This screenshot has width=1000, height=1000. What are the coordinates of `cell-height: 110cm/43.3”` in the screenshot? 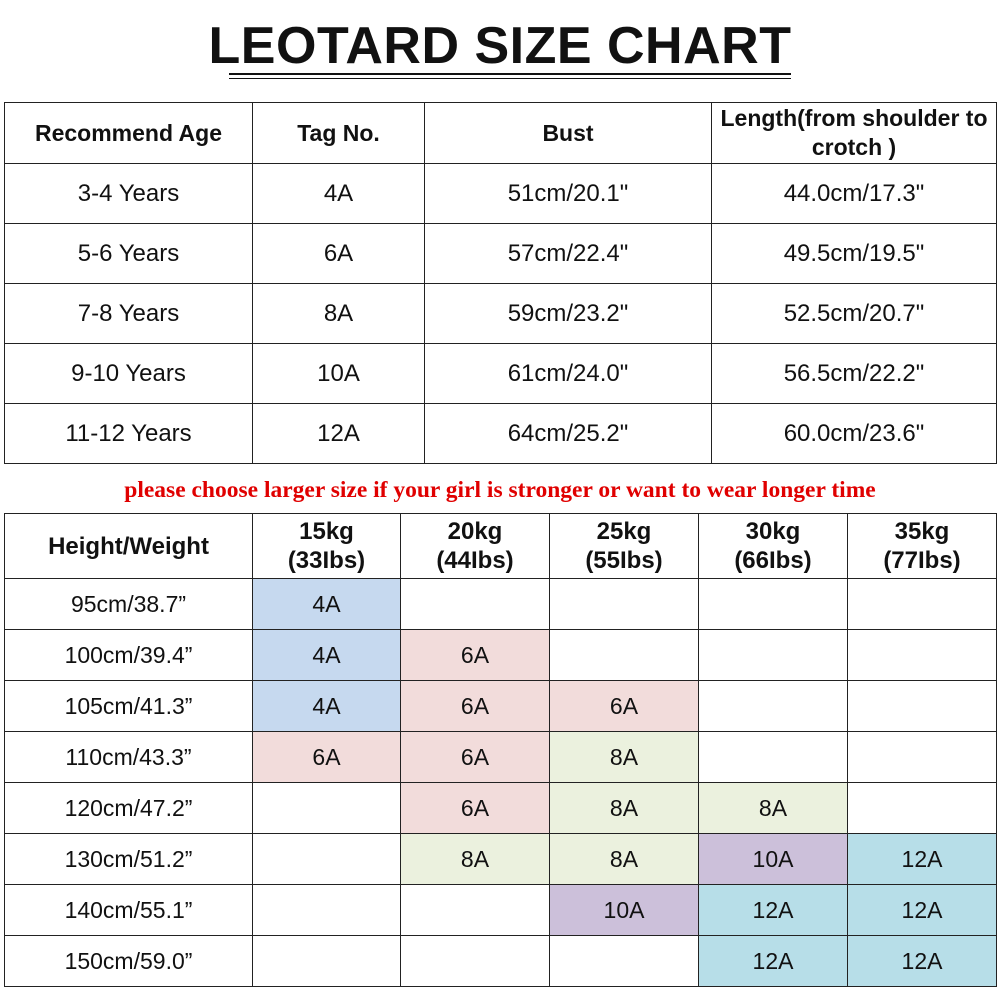 It's located at (128, 757).